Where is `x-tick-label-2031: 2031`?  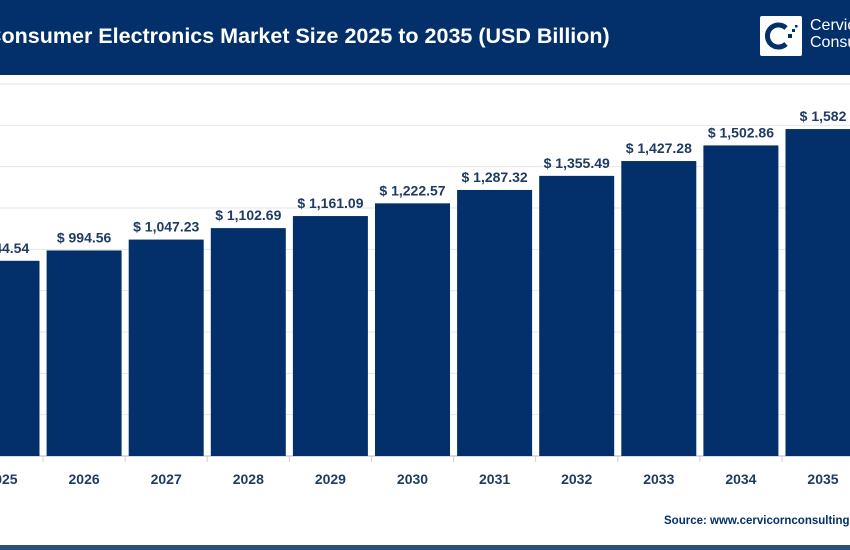
x-tick-label-2031: 2031 is located at coordinates (494, 479).